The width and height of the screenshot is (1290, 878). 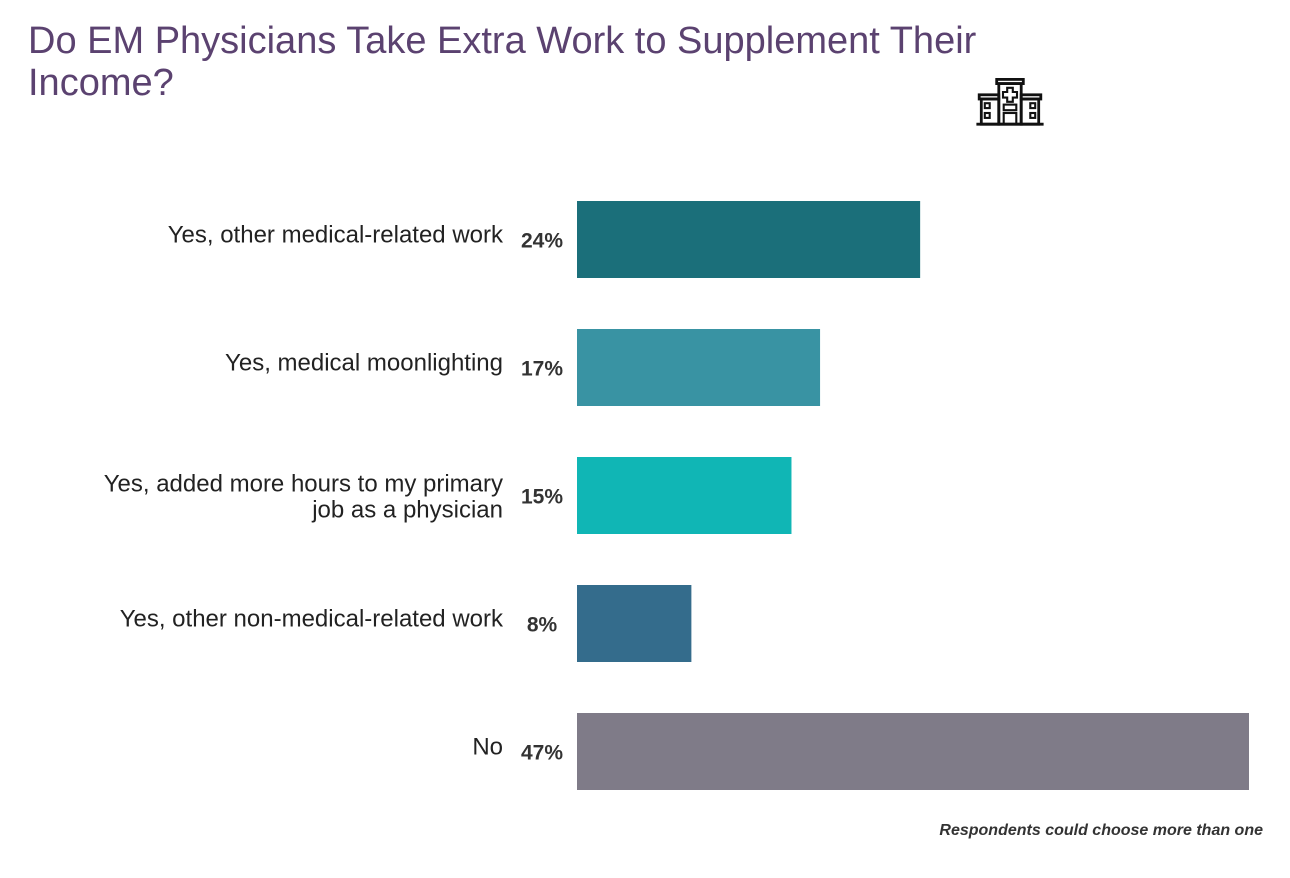 What do you see at coordinates (364, 363) in the screenshot?
I see `category-label: Yes, medical moonlighting` at bounding box center [364, 363].